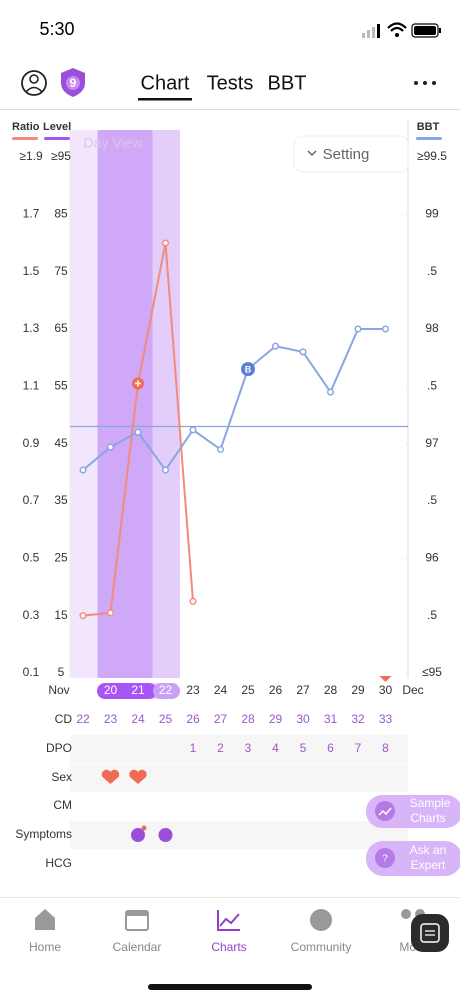 The height and width of the screenshot is (1000, 460). I want to click on level-axis-title: Level, so click(57, 127).